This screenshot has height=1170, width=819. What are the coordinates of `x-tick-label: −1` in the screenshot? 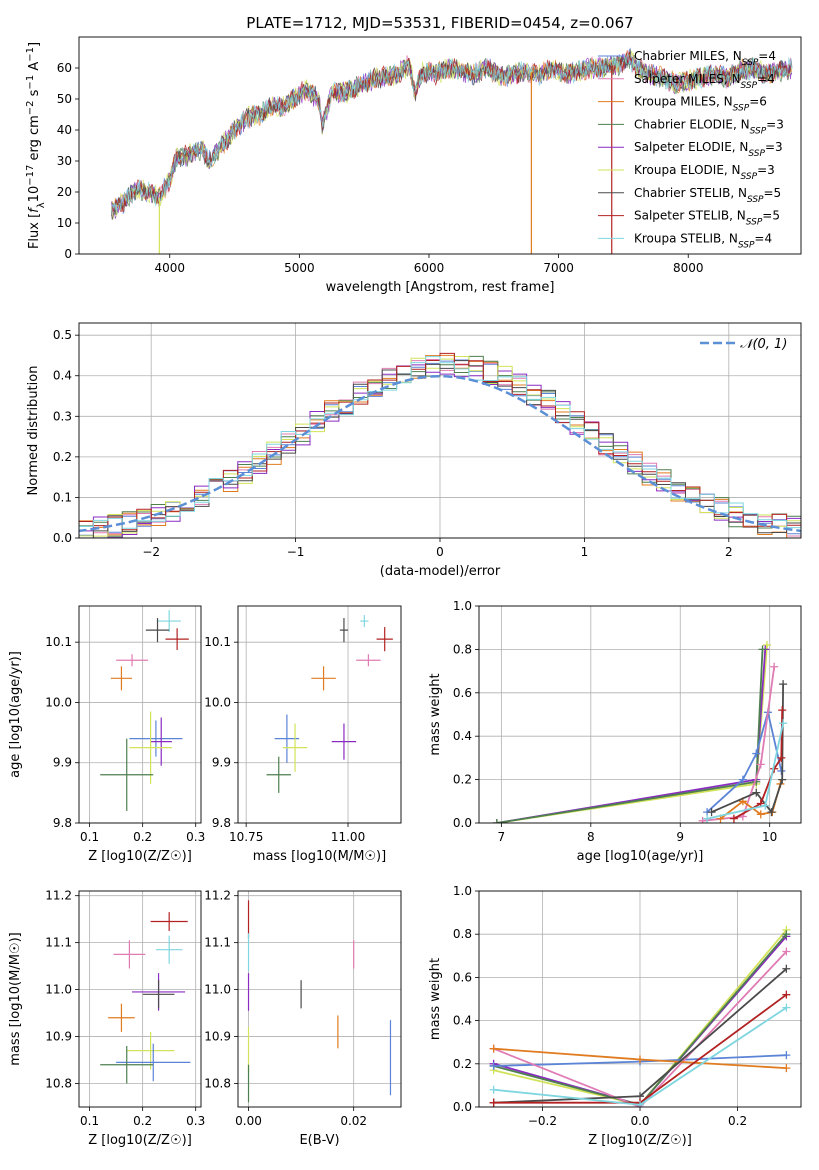 It's located at (296, 552).